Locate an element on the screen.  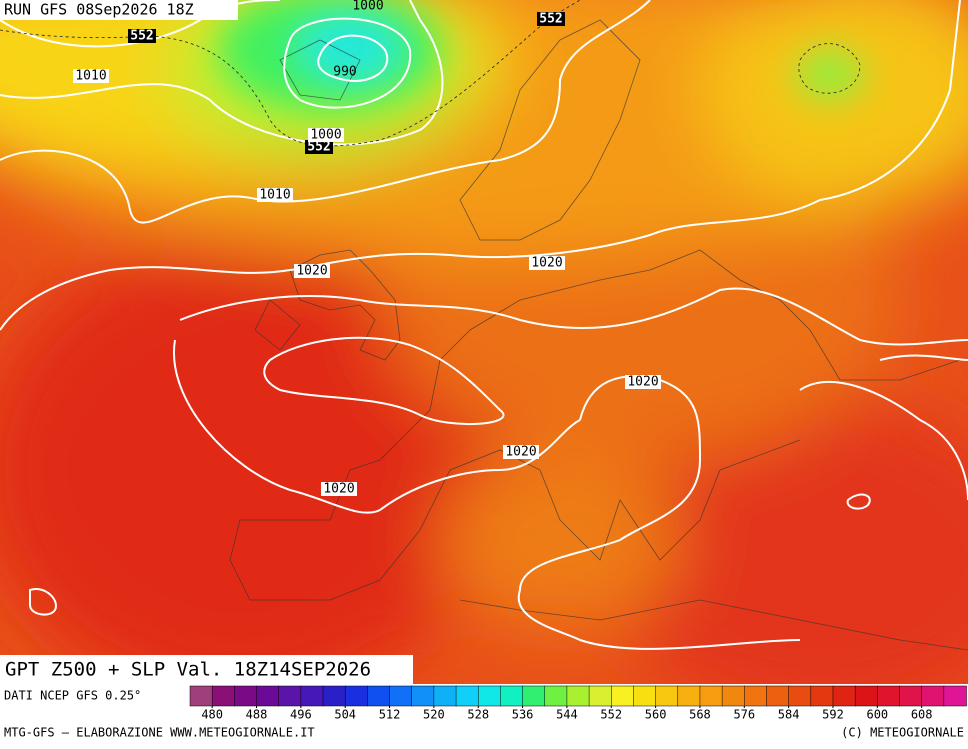
colorbar-tick-label: 536 is located at coordinates (523, 715).